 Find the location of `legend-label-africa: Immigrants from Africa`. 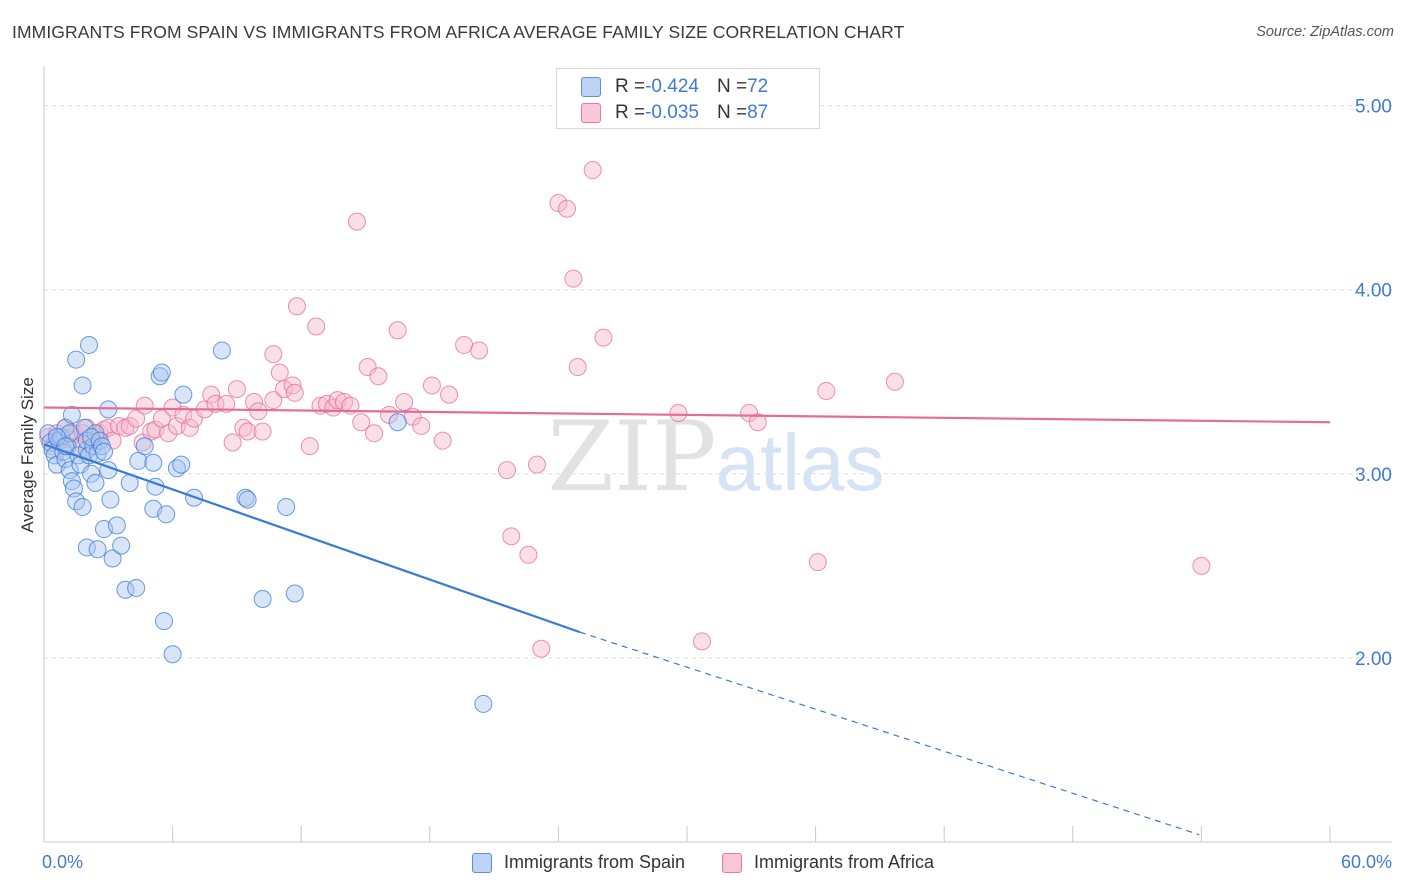

legend-label-africa: Immigrants from Africa is located at coordinates (844, 862).